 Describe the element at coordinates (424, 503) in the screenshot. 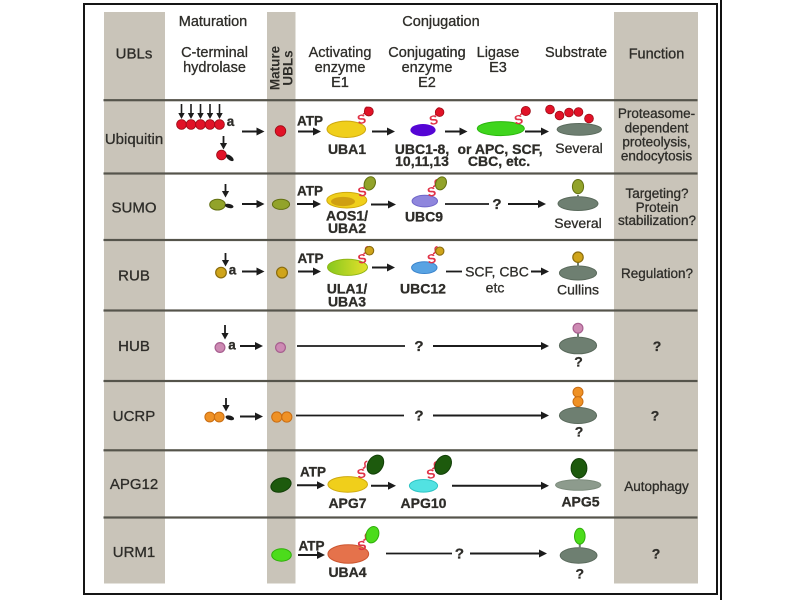

I see `svg-text: APG10` at that location.